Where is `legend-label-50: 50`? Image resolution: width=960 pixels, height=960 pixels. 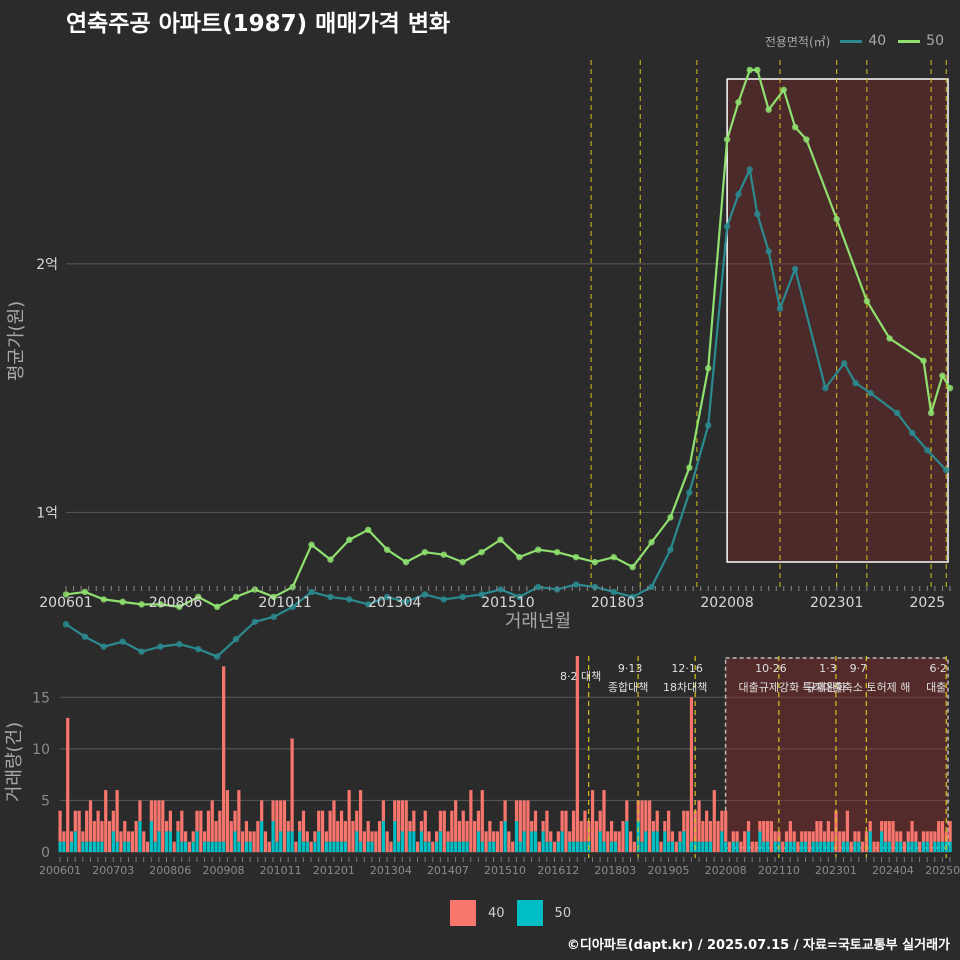
legend-label-50: 50 is located at coordinates (935, 41).